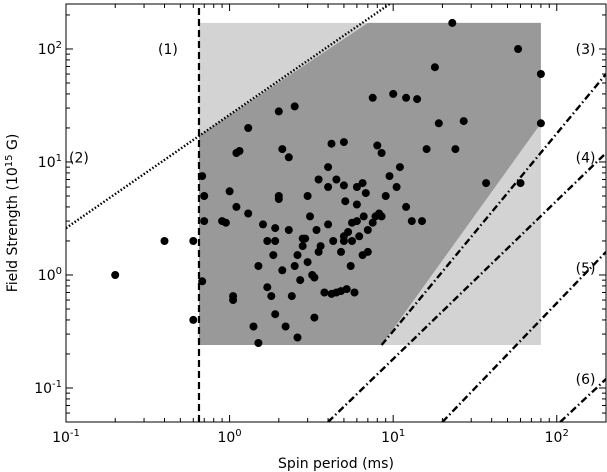 This screenshot has height=472, width=607. I want to click on x-tick-label-exp: 1, so click(402, 433).